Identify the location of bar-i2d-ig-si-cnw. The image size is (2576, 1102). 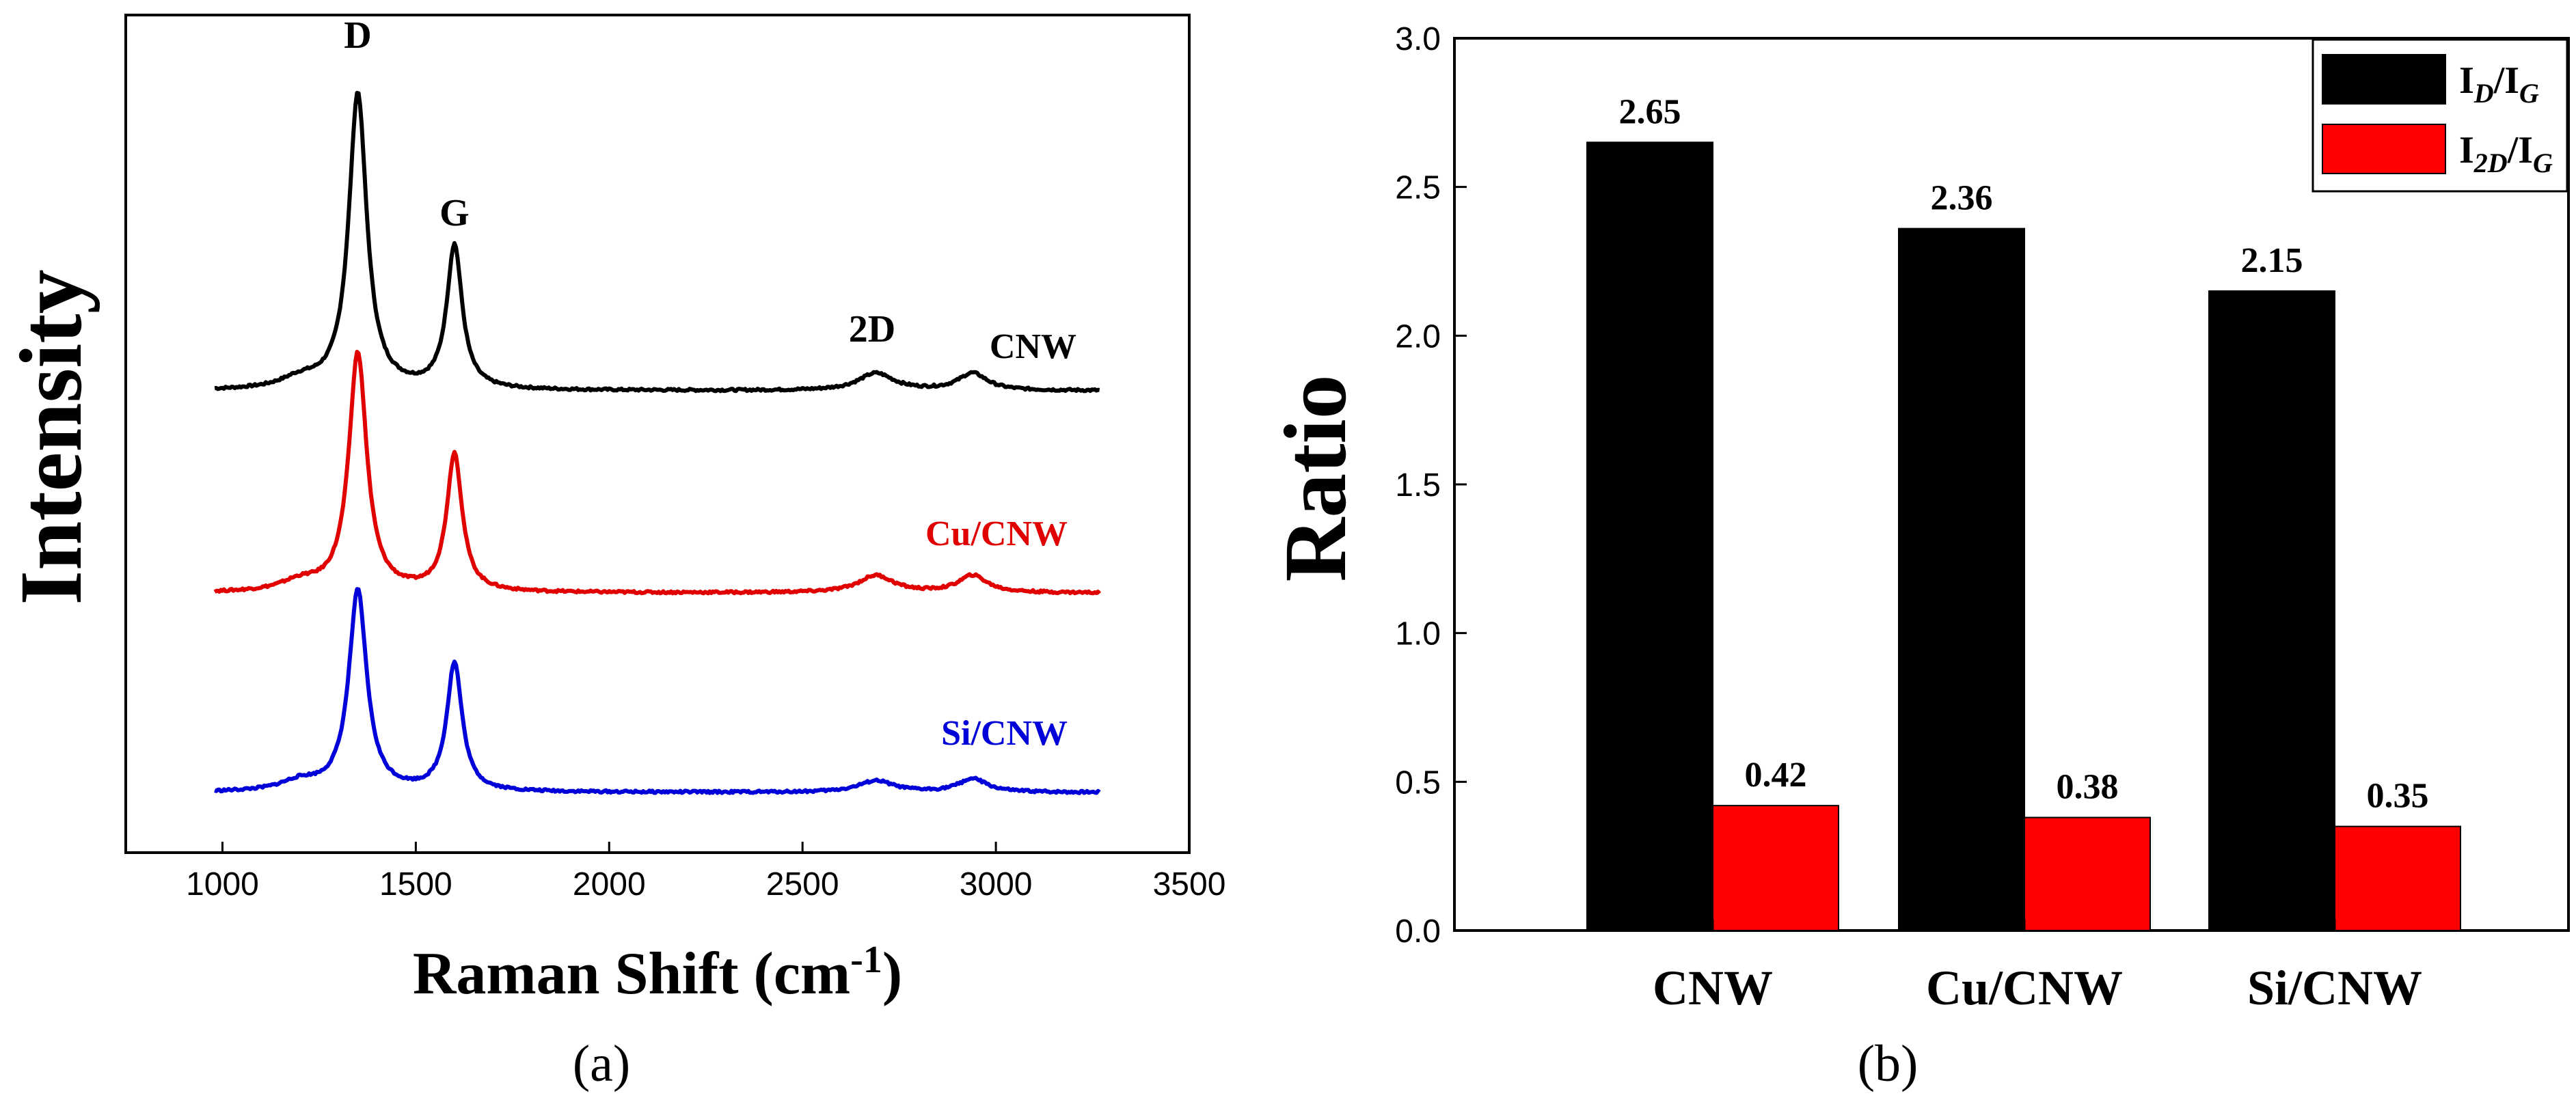
(2397, 878).